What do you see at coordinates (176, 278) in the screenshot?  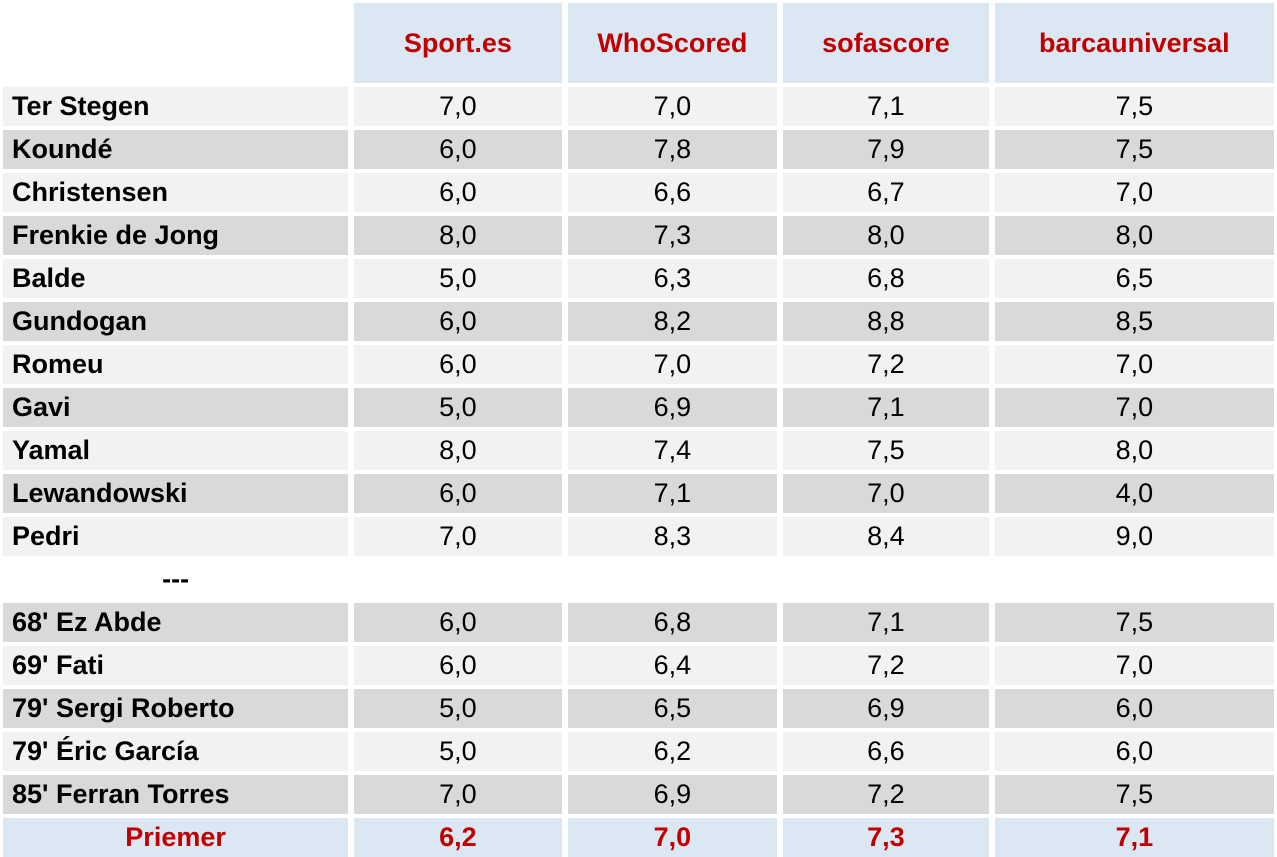 I see `player-name: Balde` at bounding box center [176, 278].